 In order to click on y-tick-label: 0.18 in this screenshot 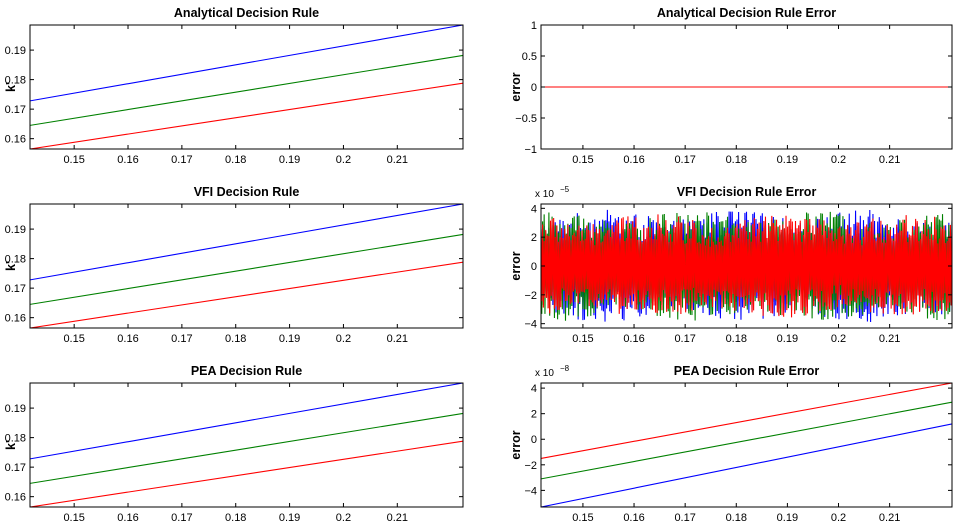, I will do `click(15, 81)`.